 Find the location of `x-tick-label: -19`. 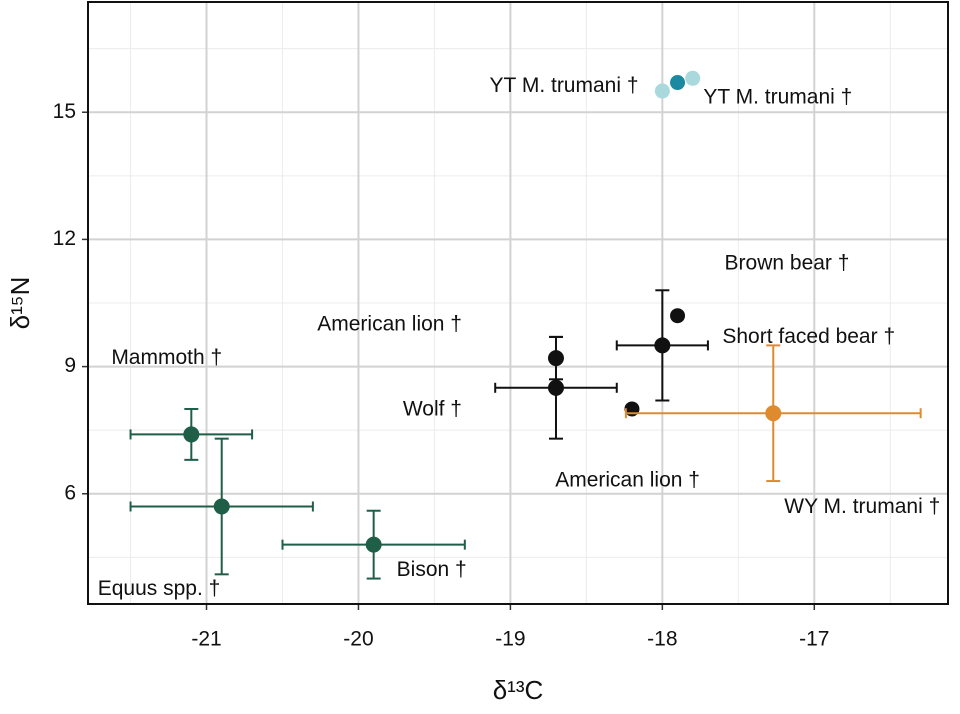

x-tick-label: -19 is located at coordinates (510, 639).